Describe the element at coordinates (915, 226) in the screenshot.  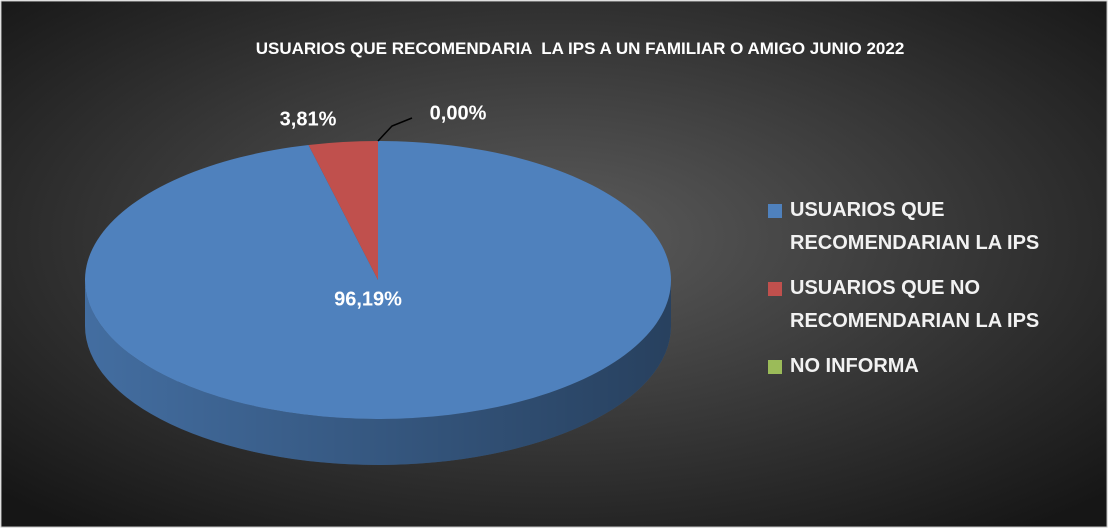
I see `legend-label: USUARIOS QUE RECOMENDARIAN LA IPS` at that location.